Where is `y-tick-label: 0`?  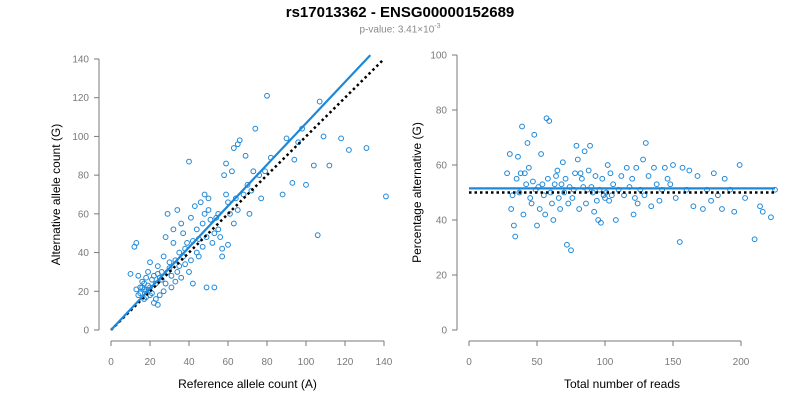 y-tick-label: 0 is located at coordinates (86, 331).